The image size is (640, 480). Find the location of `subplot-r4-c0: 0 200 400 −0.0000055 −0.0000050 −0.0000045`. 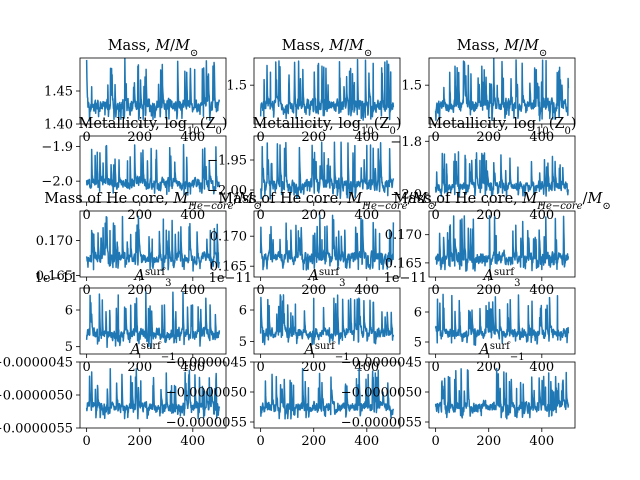

subplot-r4-c0: 0 200 400 −0.0000055 −0.0000050 −0.0000045 is located at coordinates (113, 402).